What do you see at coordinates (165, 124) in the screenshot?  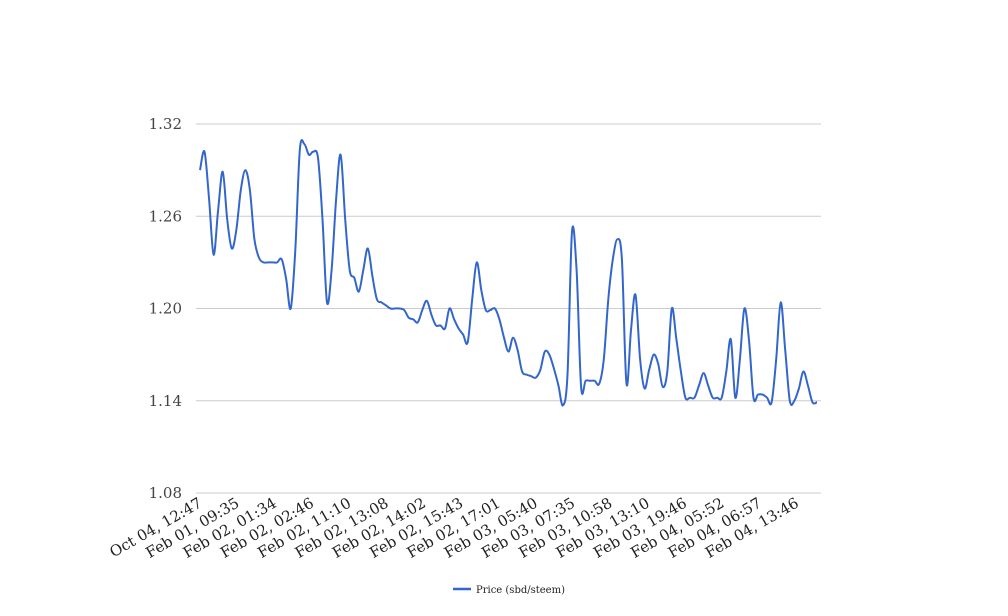 I see `y-tick-label: 1.32` at bounding box center [165, 124].